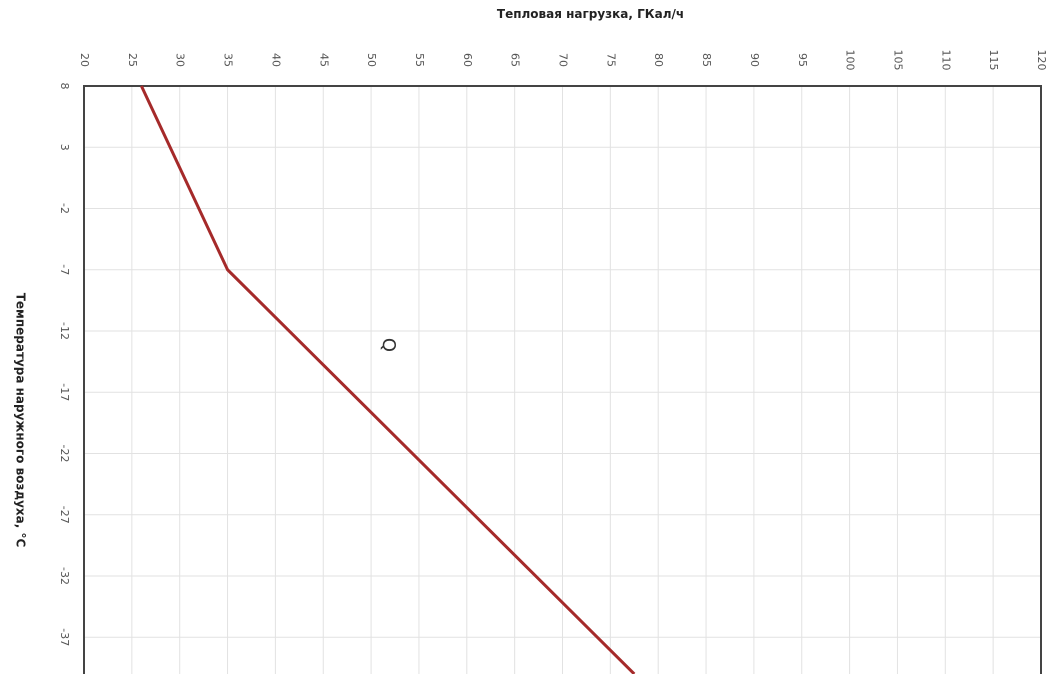 The image size is (1059, 674). What do you see at coordinates (323, 60) in the screenshot?
I see `x-tick-label: 45` at bounding box center [323, 60].